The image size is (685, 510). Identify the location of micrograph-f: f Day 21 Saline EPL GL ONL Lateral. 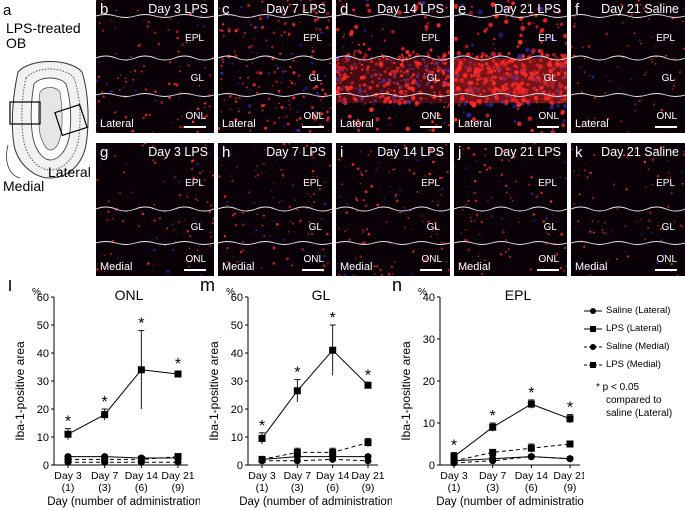
(628, 66).